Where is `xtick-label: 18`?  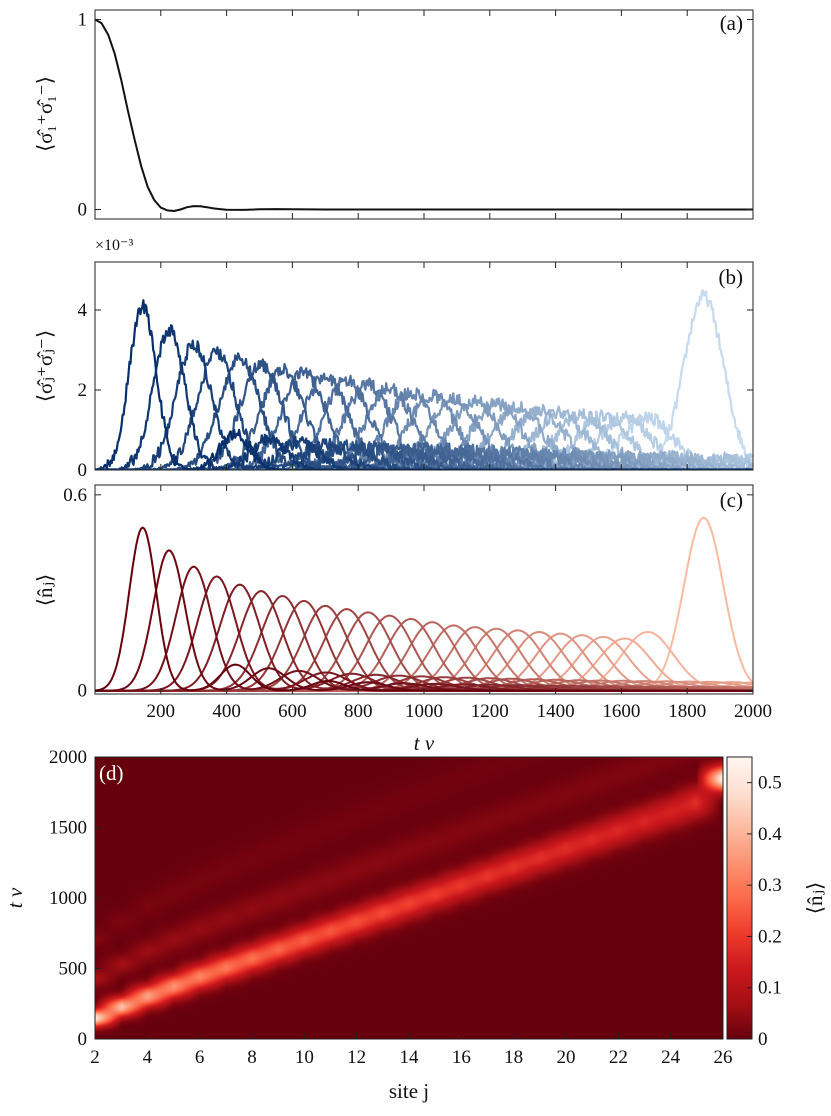
xtick-label: 18 is located at coordinates (513, 1057).